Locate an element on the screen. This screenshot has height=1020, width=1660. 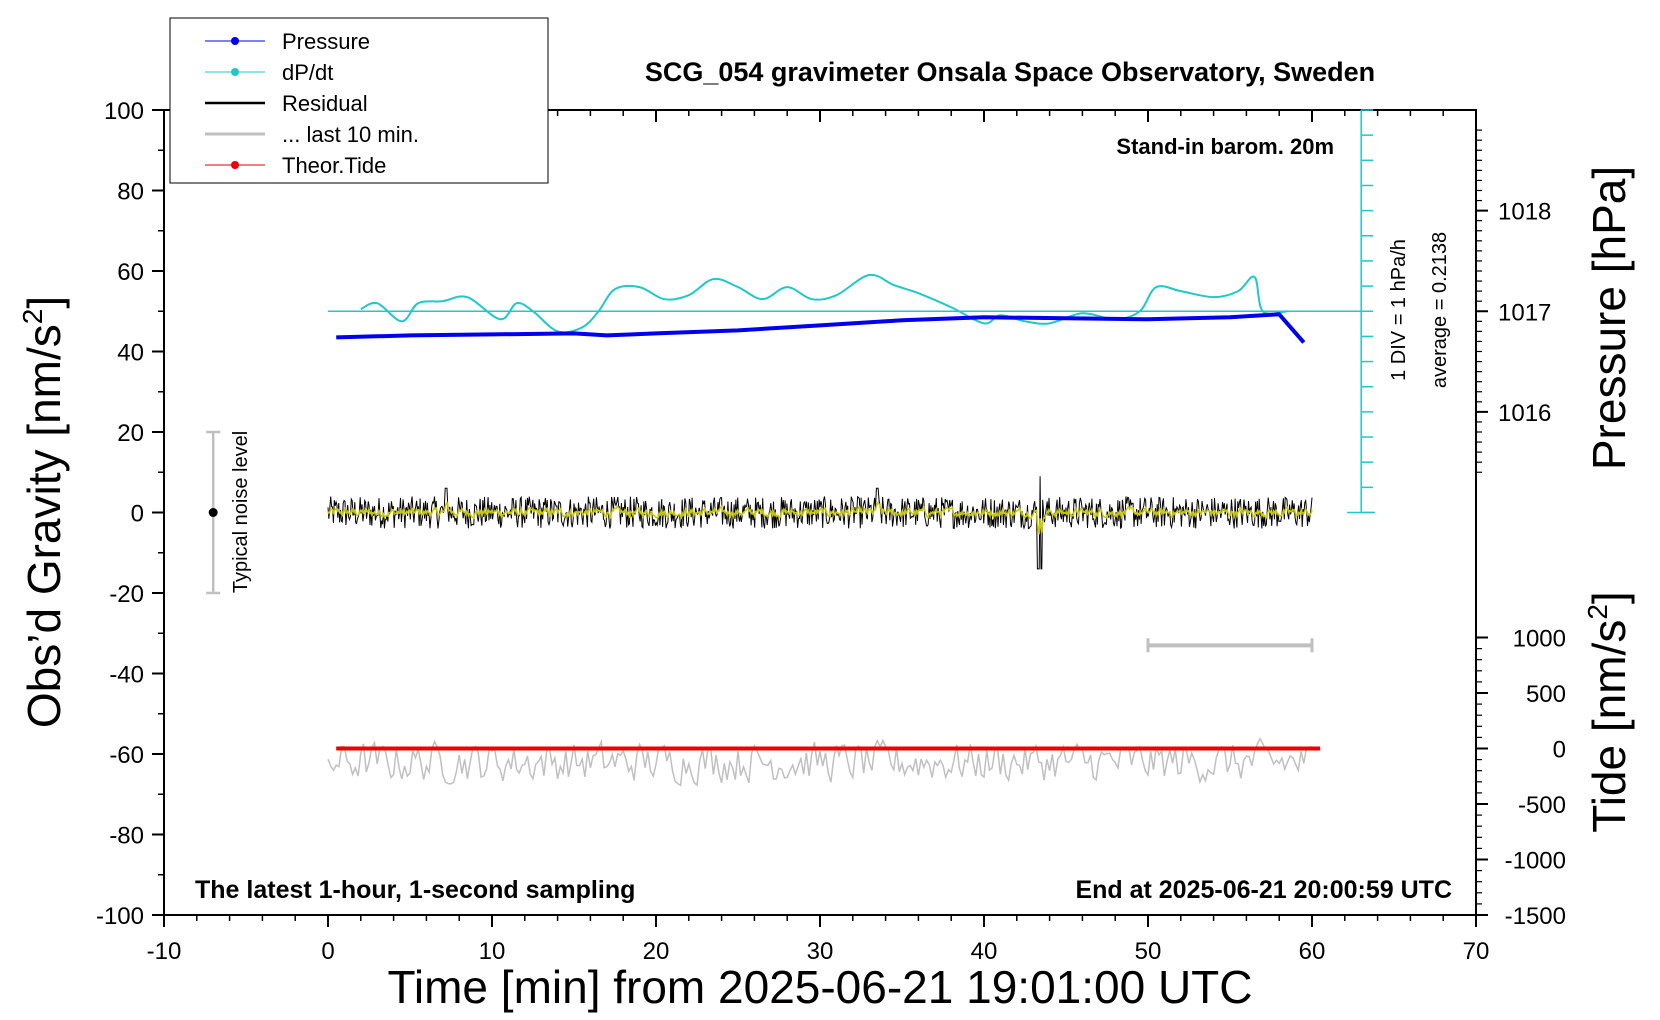
legend-label: Pressure is located at coordinates (326, 41).